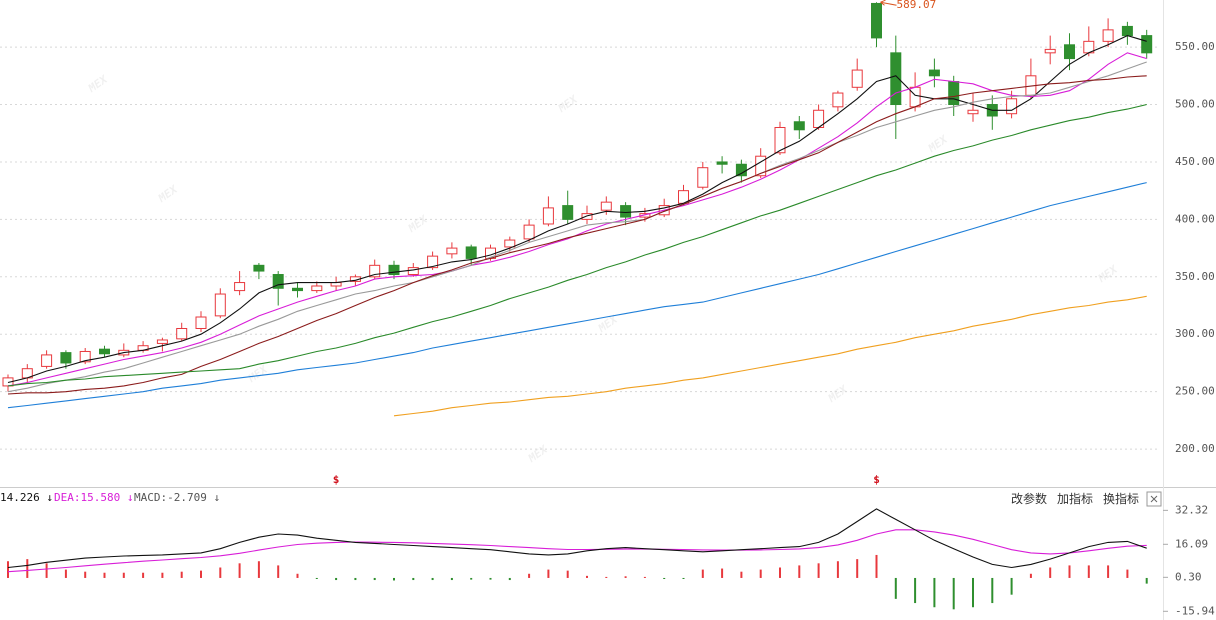 This screenshot has height=620, width=1216. Describe the element at coordinates (1121, 499) in the screenshot. I see `button: 换指标` at that location.